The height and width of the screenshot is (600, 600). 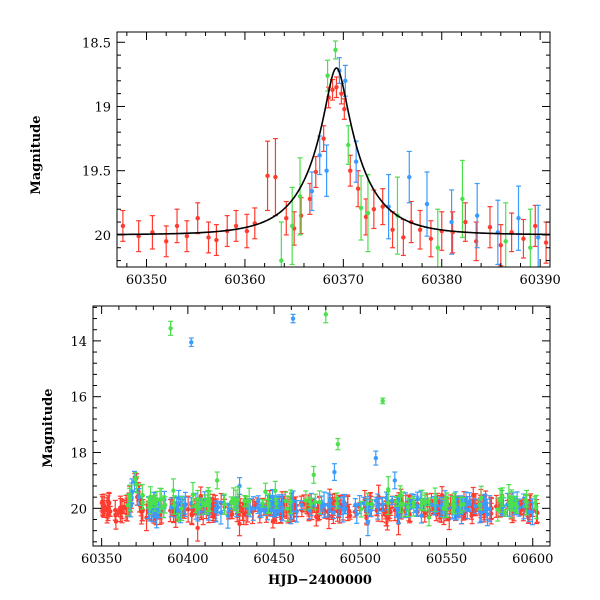 What do you see at coordinates (96, 43) in the screenshot?
I see `y-tick-label: 18.5` at bounding box center [96, 43].